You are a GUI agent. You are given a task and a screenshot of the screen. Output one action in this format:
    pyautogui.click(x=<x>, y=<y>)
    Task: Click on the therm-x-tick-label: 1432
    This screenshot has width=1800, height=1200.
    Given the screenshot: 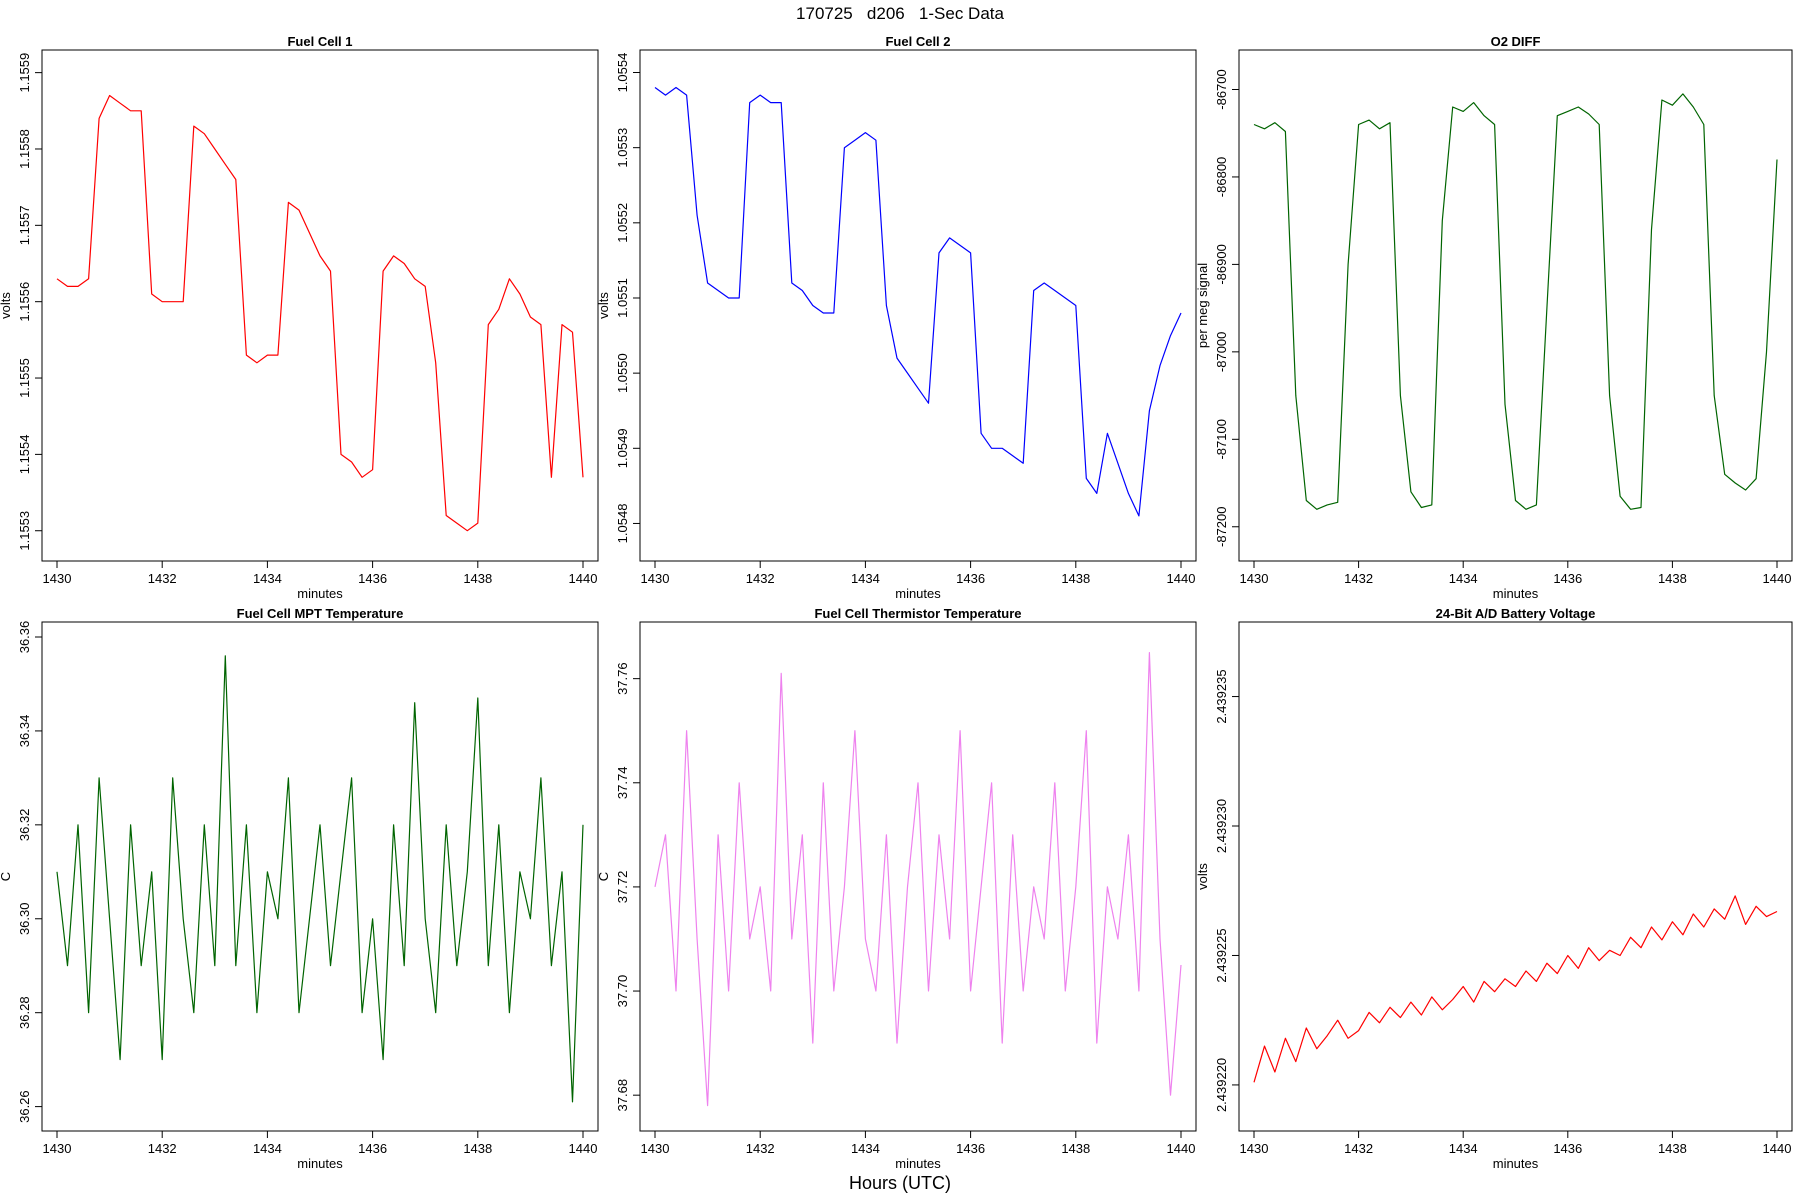 What is the action you would take?
    pyautogui.click(x=760, y=1148)
    